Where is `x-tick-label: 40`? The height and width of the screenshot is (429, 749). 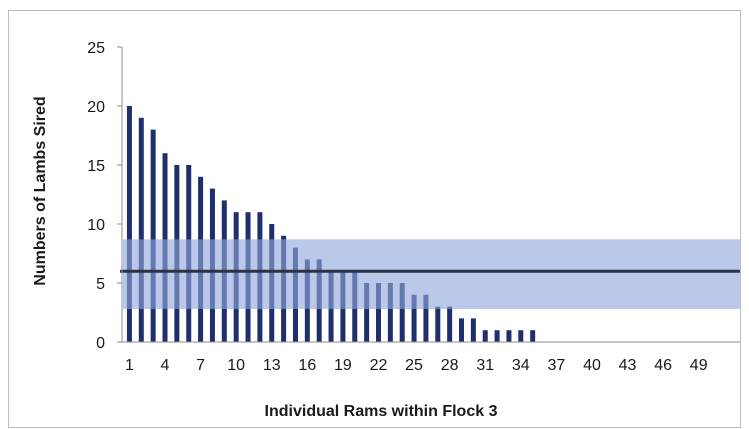
x-tick-label: 40 is located at coordinates (592, 365).